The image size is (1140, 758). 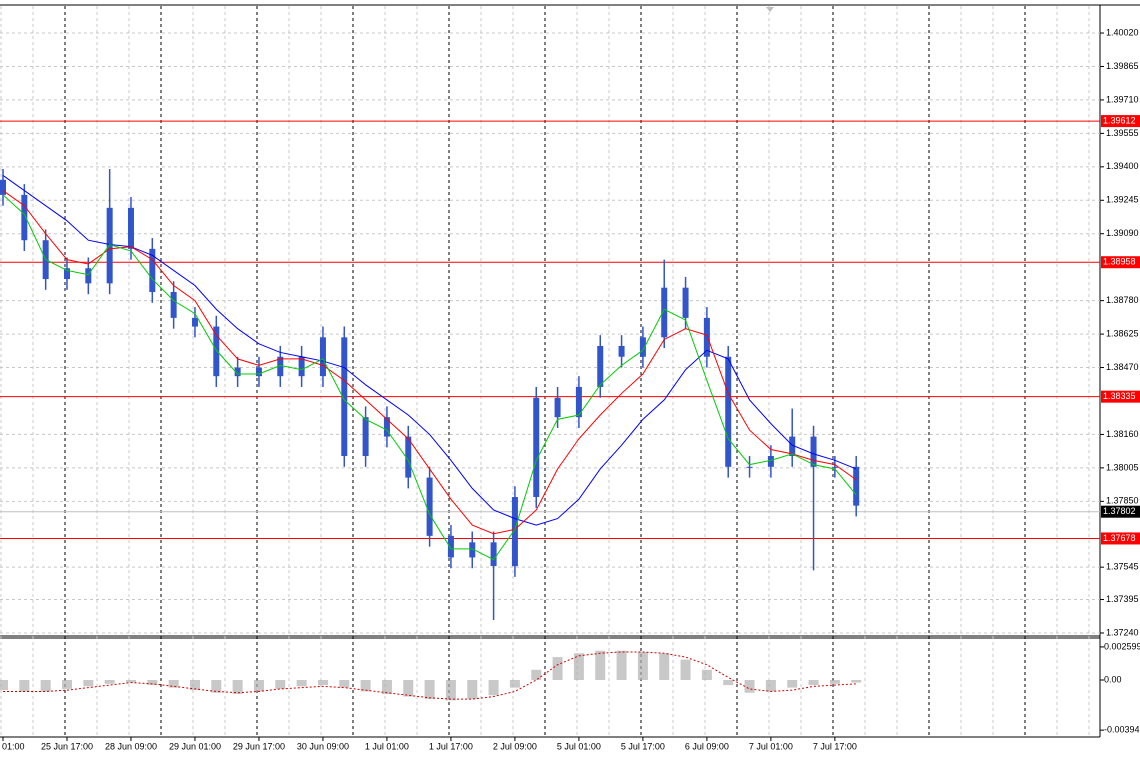 What do you see at coordinates (67, 746) in the screenshot?
I see `x-tick-label: 25 Jun 17:00` at bounding box center [67, 746].